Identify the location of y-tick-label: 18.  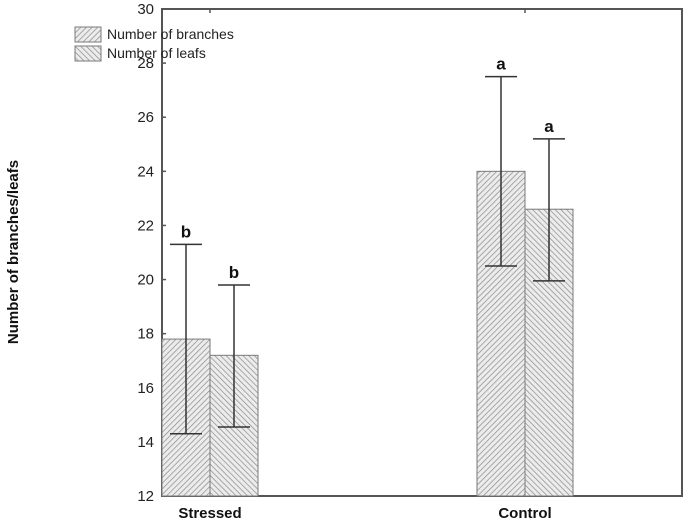
(145, 334).